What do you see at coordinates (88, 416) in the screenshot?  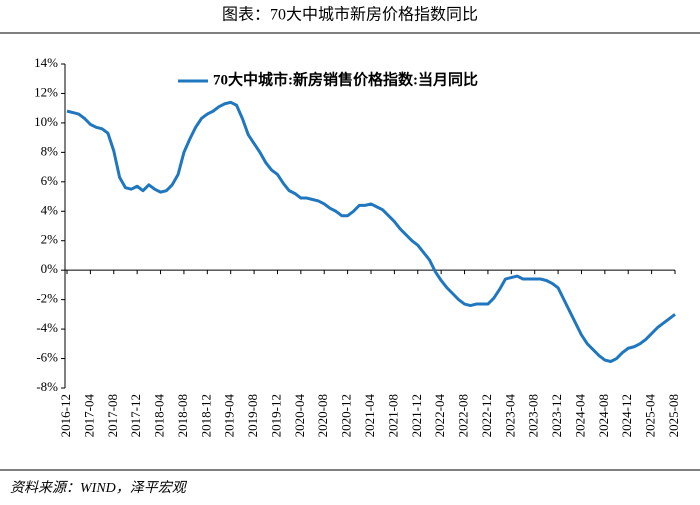 I see `x-tick-label: 2017-04` at bounding box center [88, 416].